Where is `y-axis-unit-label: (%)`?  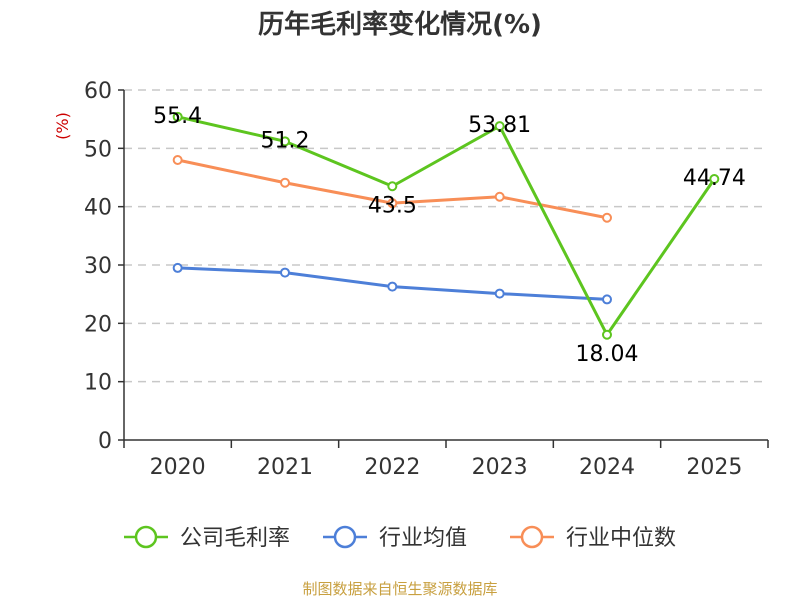 y-axis-unit-label: (%) is located at coordinates (62, 126).